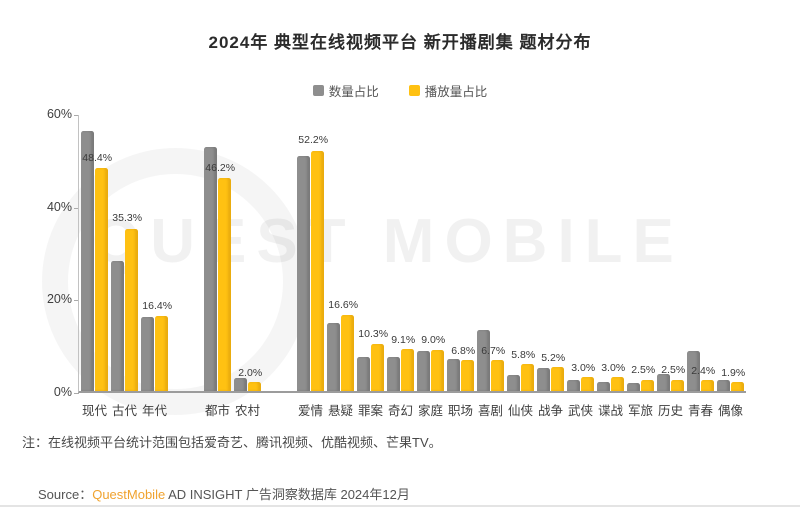  What do you see at coordinates (310, 411) in the screenshot?
I see `category-label: 爱情` at bounding box center [310, 411].